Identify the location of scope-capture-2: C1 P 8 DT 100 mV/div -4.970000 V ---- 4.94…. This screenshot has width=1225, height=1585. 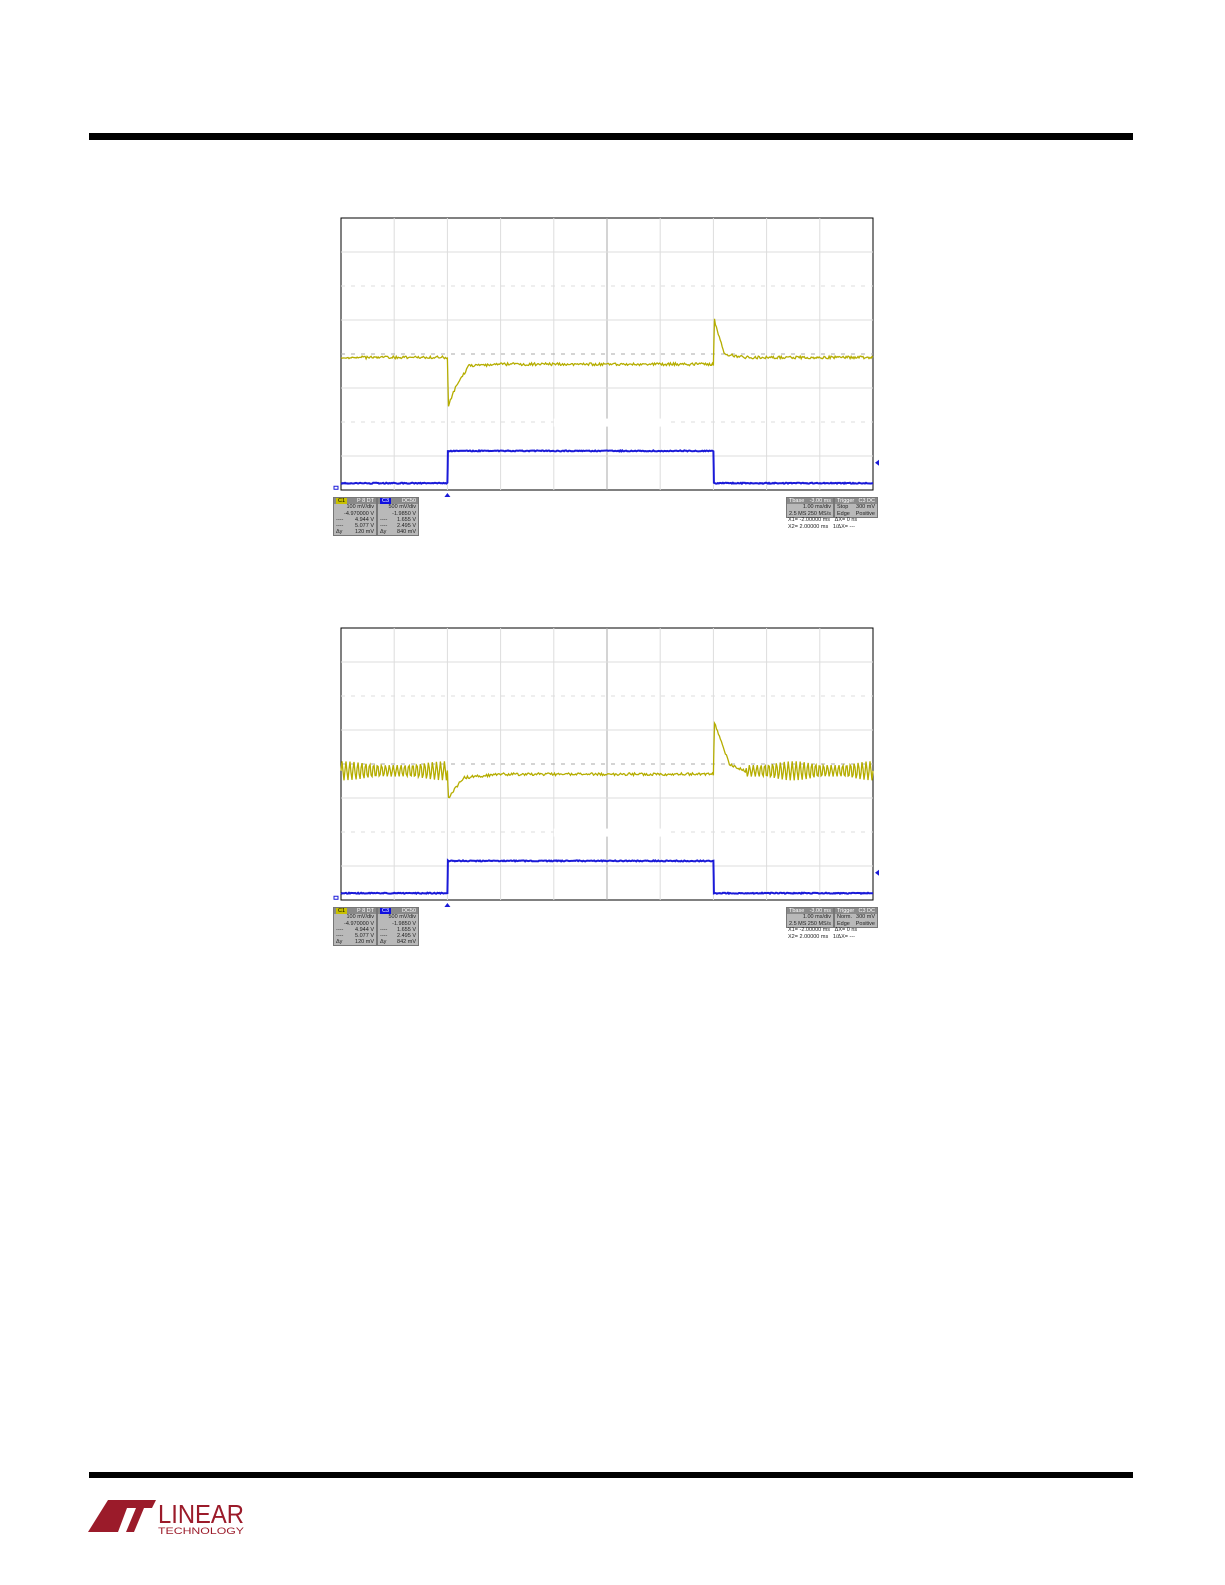
(612, 792).